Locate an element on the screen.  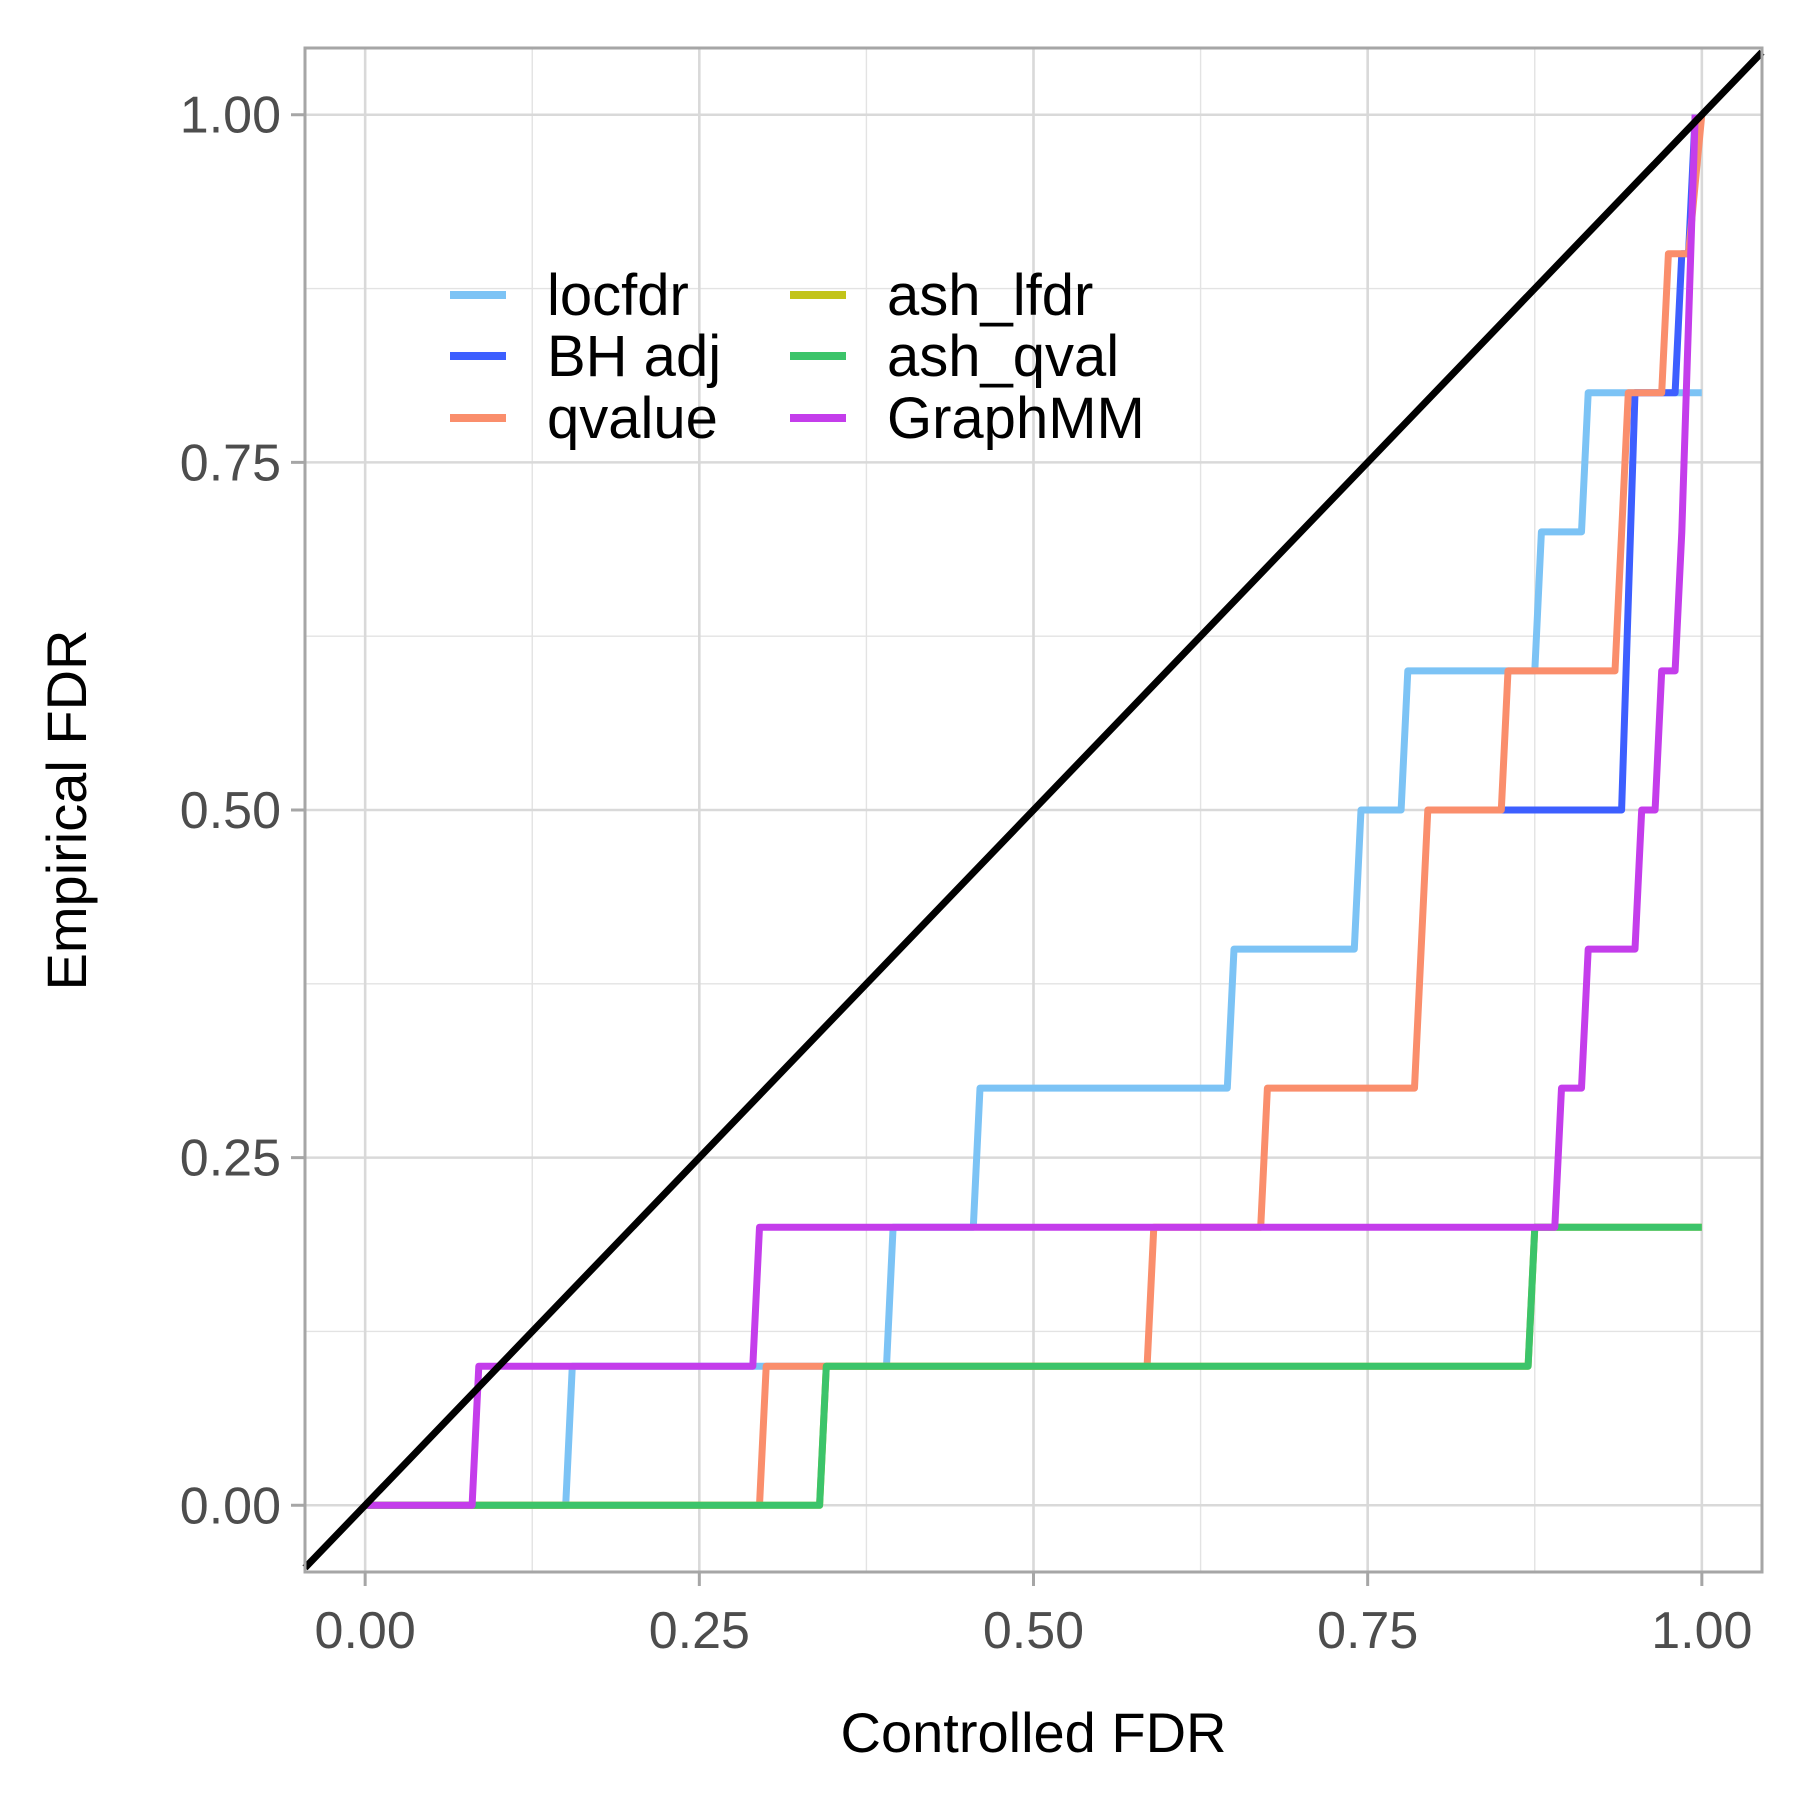
x-tick-label: 0.25 is located at coordinates (699, 1631).